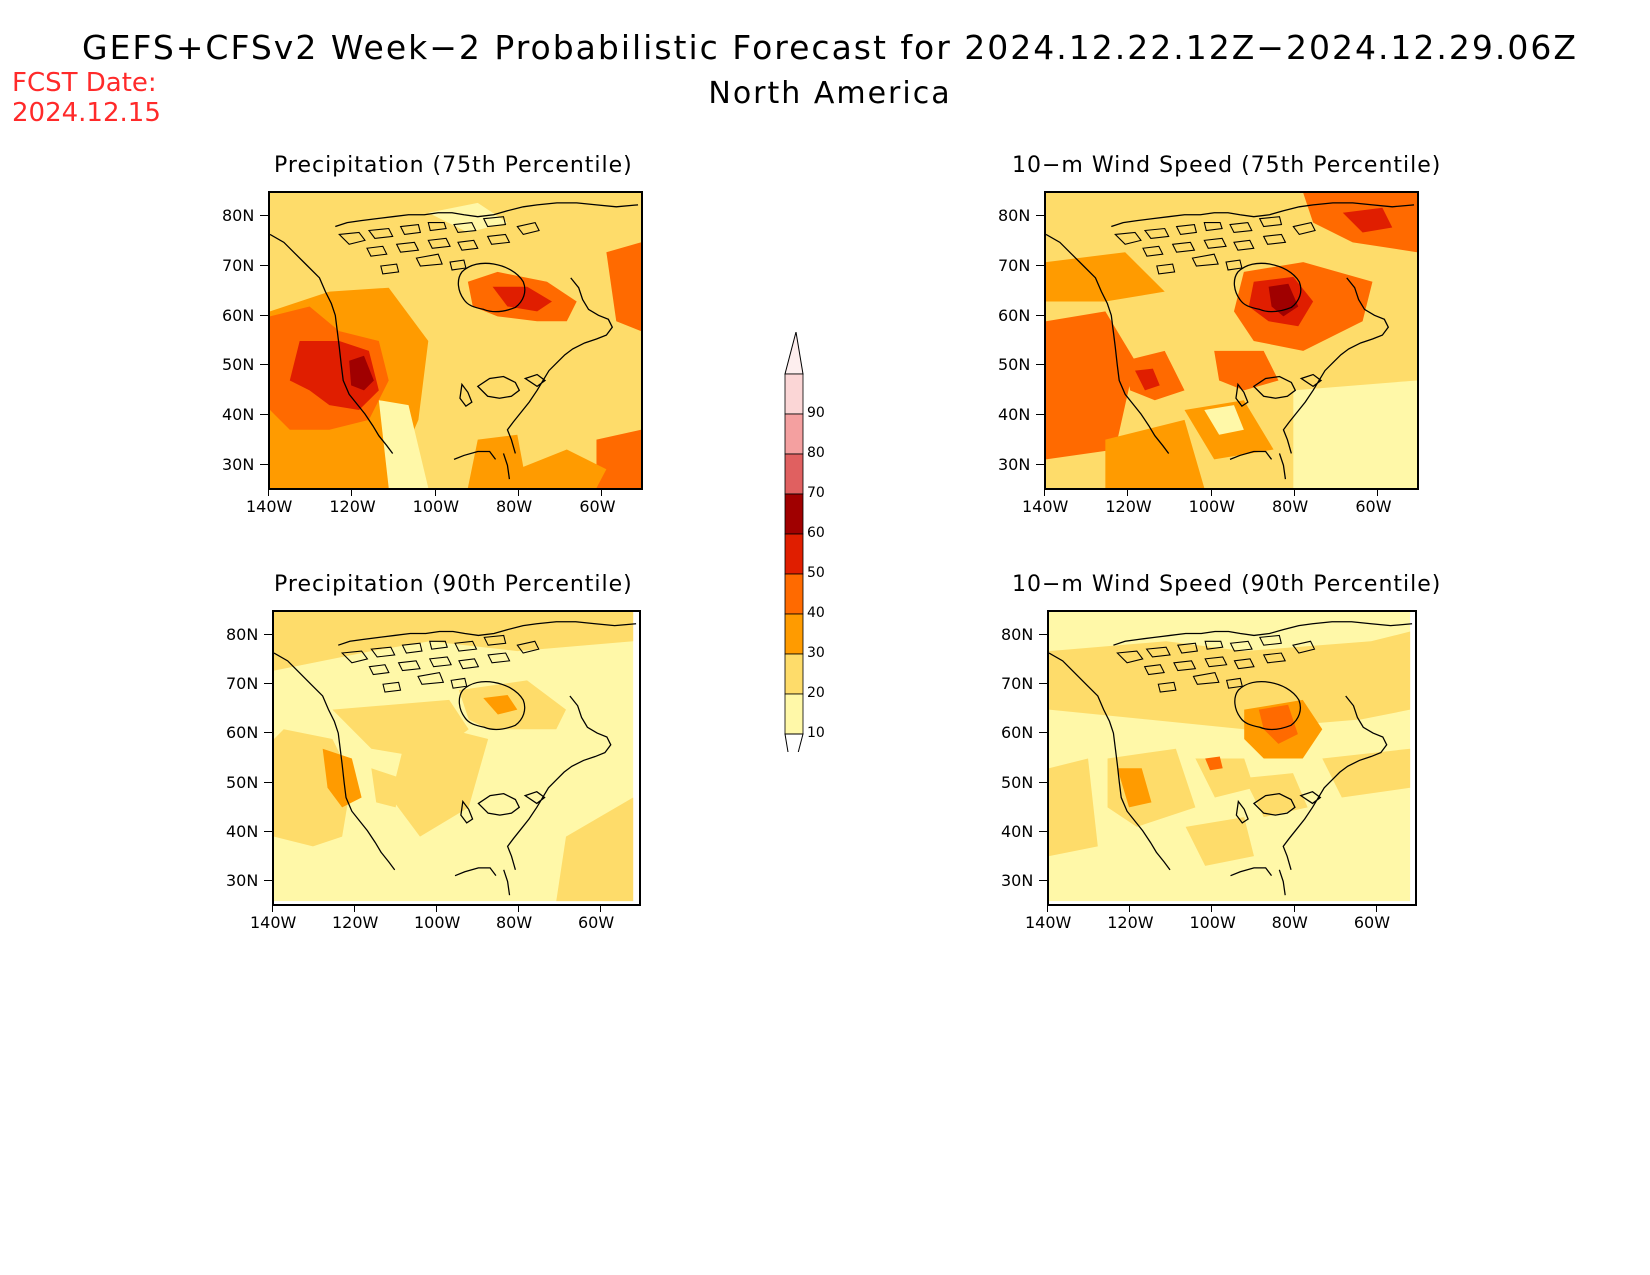 The height and width of the screenshot is (1275, 1650). I want to click on lon-label: 80W, so click(514, 506).